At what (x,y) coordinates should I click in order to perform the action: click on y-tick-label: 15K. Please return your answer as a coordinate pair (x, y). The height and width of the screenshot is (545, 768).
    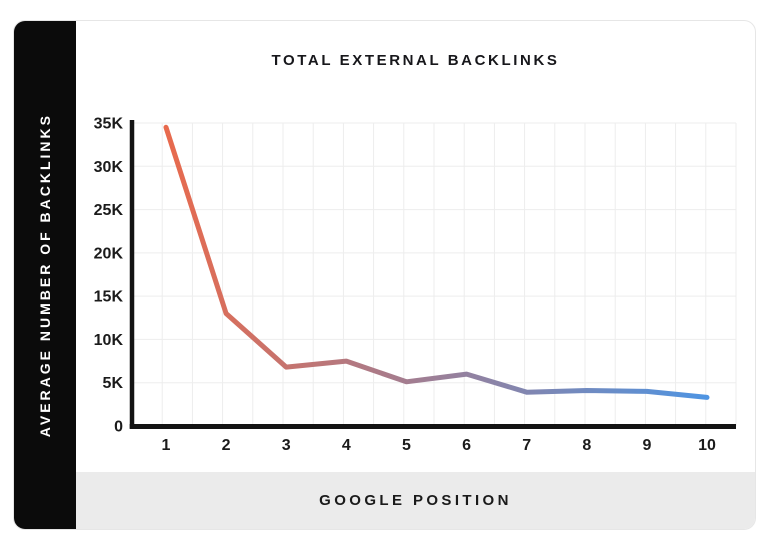
    Looking at the image, I should click on (109, 297).